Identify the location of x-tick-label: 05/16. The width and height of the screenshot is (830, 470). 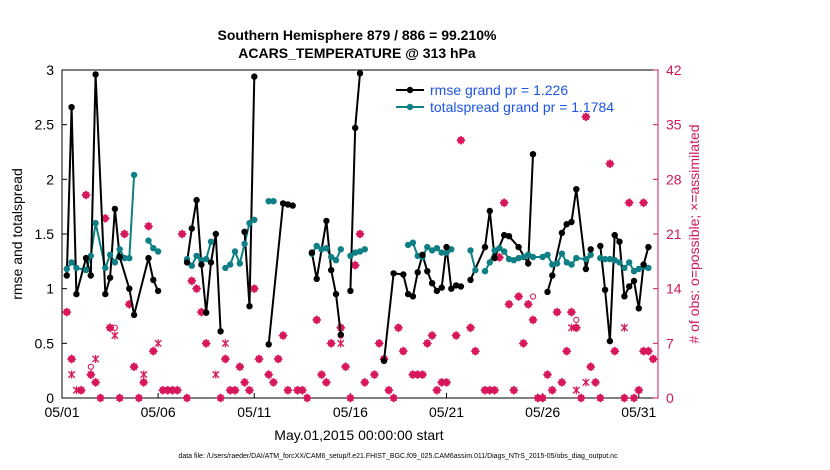
(350, 412).